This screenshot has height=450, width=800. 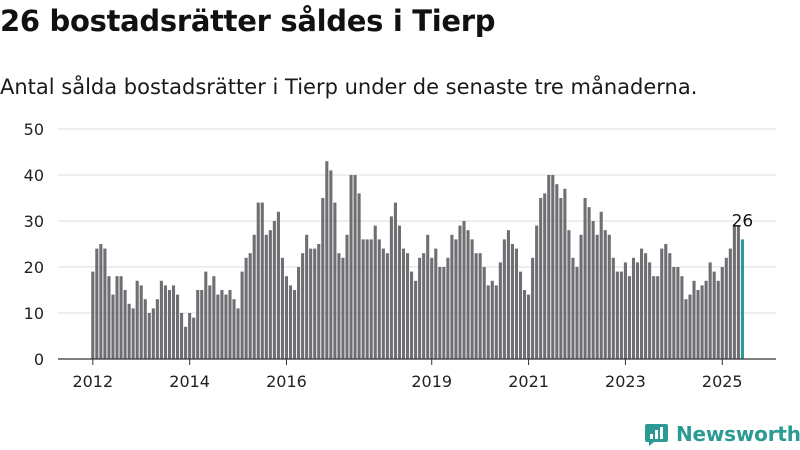 What do you see at coordinates (34, 313) in the screenshot?
I see `y-tick-label: 10` at bounding box center [34, 313].